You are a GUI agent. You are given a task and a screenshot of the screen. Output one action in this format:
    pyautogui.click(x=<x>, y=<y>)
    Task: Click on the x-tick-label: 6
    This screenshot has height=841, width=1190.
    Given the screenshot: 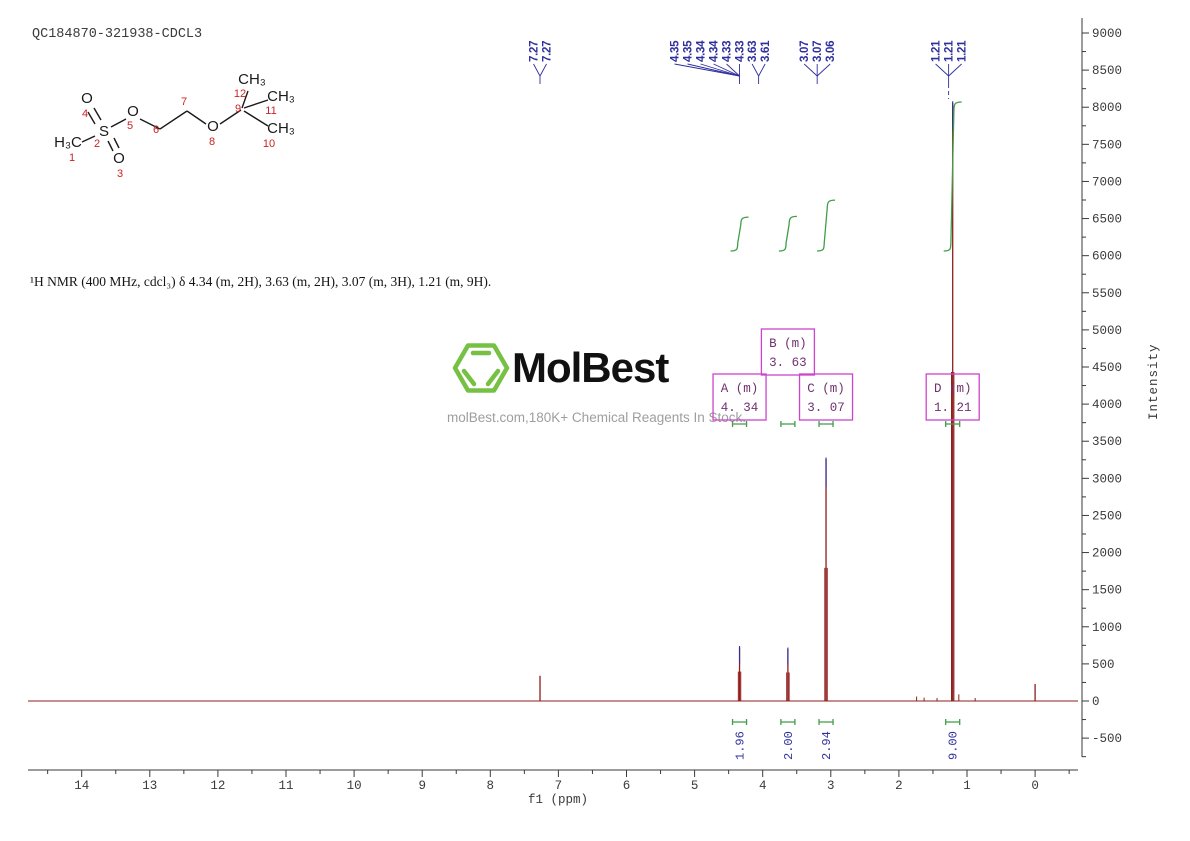 What is the action you would take?
    pyautogui.click(x=627, y=786)
    